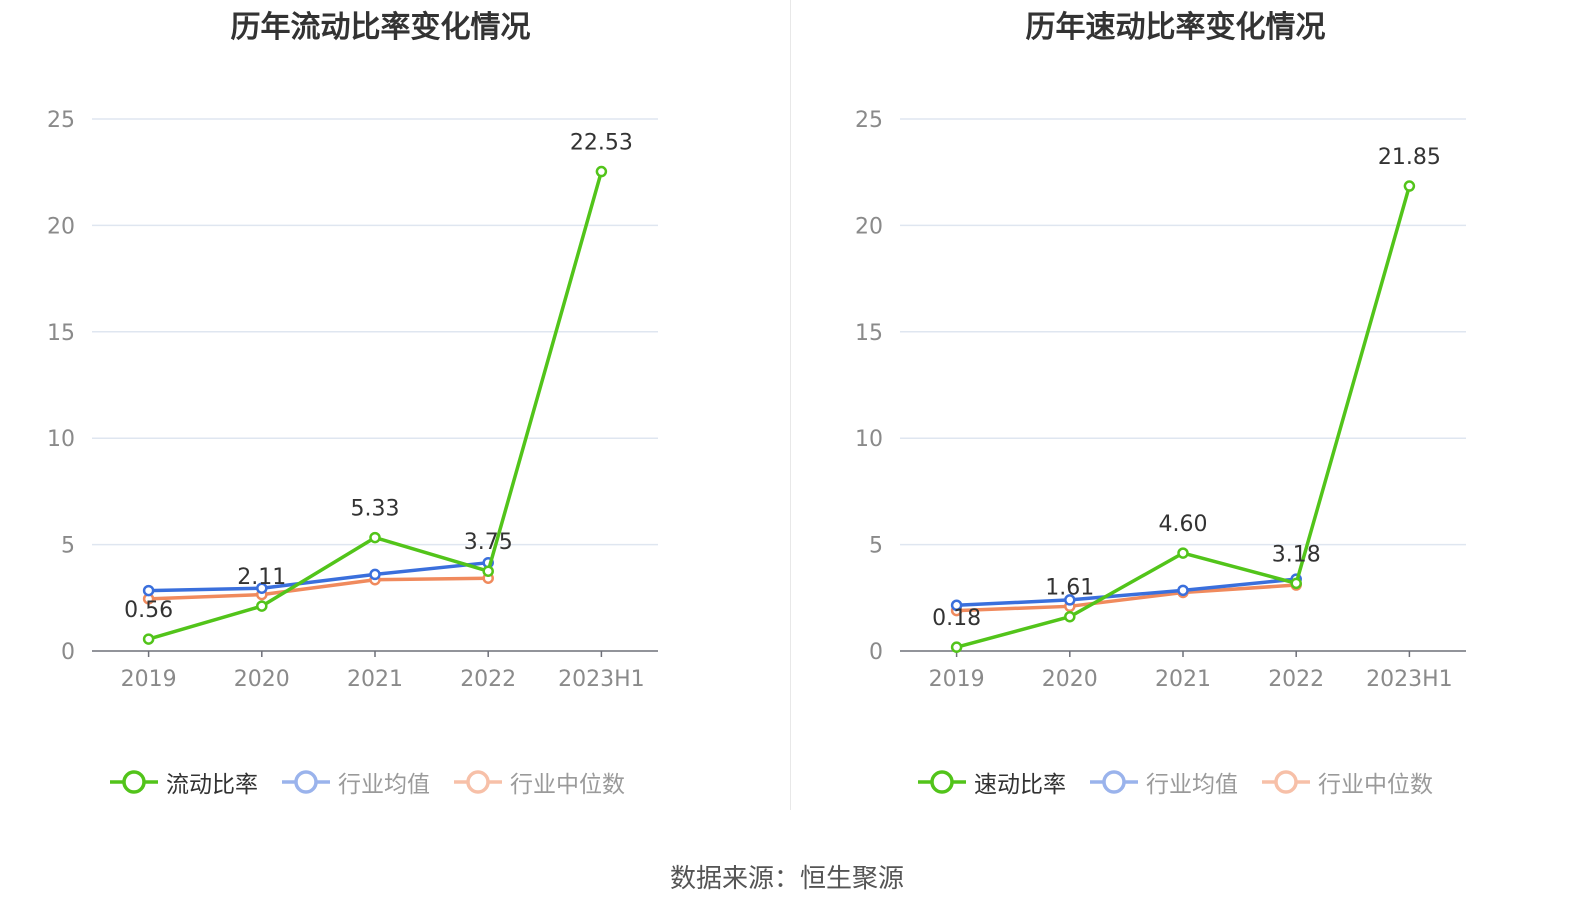 The image size is (1574, 918). I want to click on legend-label: 流动比率, so click(212, 785).